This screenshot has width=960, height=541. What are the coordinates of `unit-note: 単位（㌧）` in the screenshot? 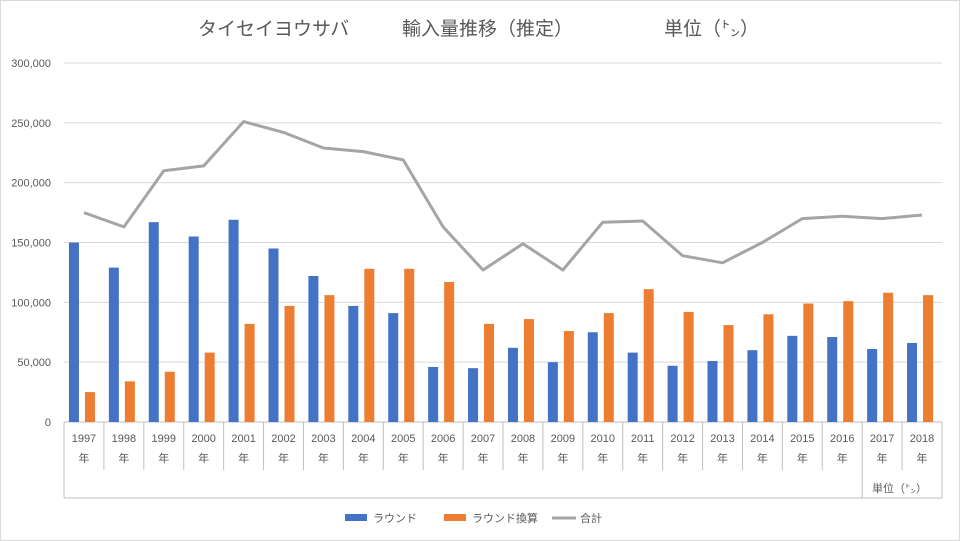 It's located at (899, 488).